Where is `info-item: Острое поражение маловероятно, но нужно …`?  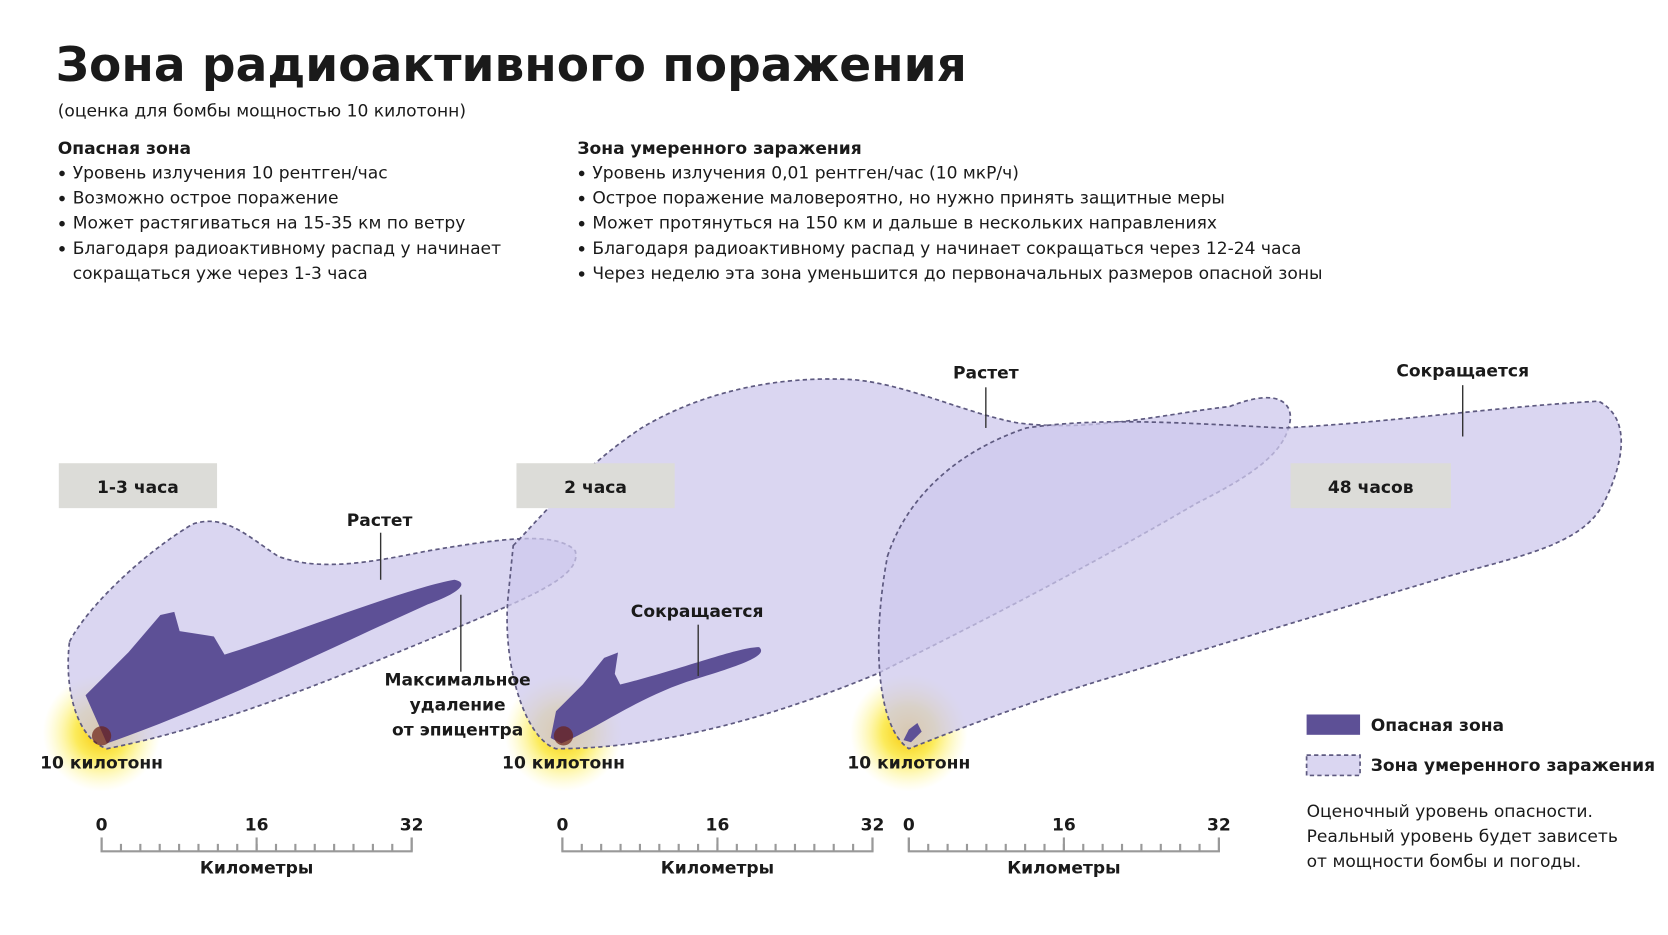
info-item: Острое поражение маловероятно, но нужно … is located at coordinates (908, 199).